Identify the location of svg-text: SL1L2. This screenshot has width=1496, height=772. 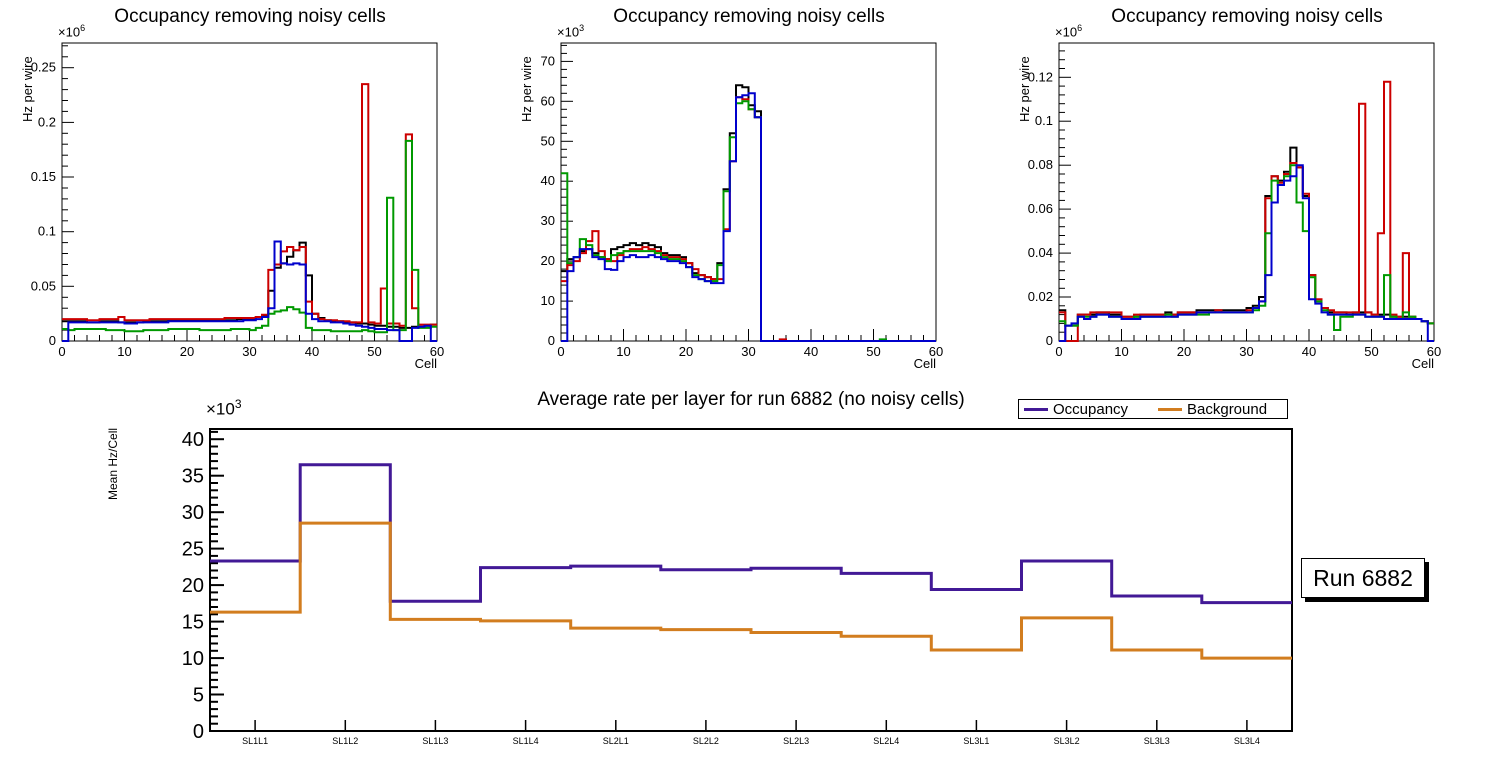
(345, 741).